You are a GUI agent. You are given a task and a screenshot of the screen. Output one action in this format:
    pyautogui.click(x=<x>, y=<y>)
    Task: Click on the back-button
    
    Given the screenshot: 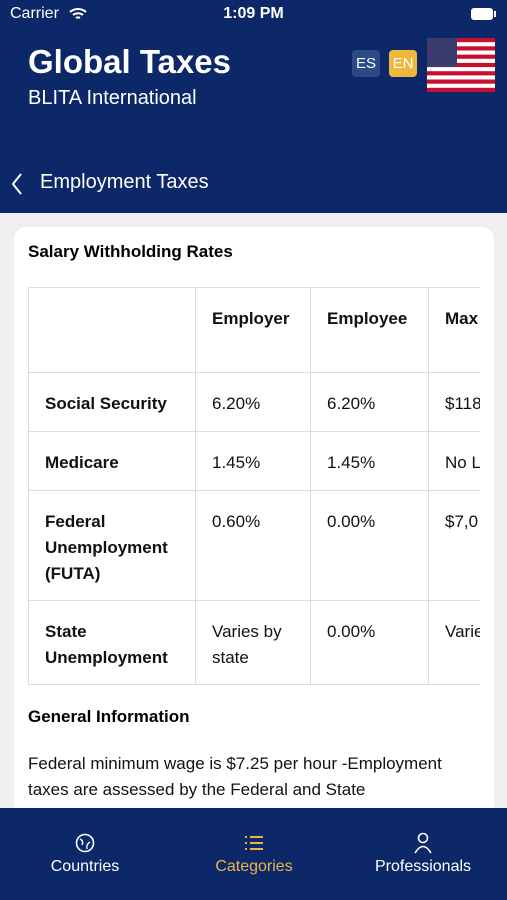 What is the action you would take?
    pyautogui.click(x=17, y=184)
    